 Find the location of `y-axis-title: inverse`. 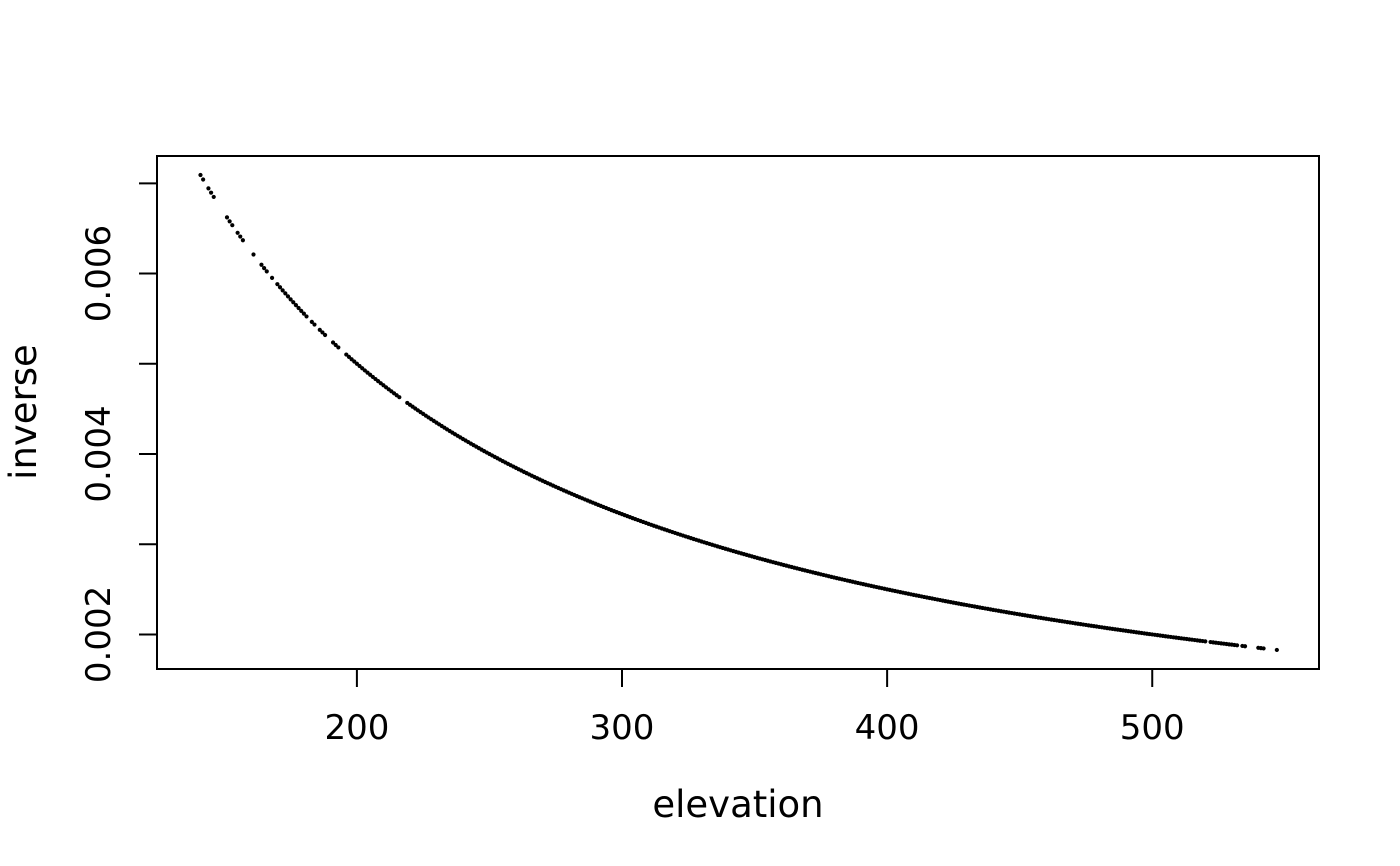

y-axis-title: inverse is located at coordinates (23, 412).